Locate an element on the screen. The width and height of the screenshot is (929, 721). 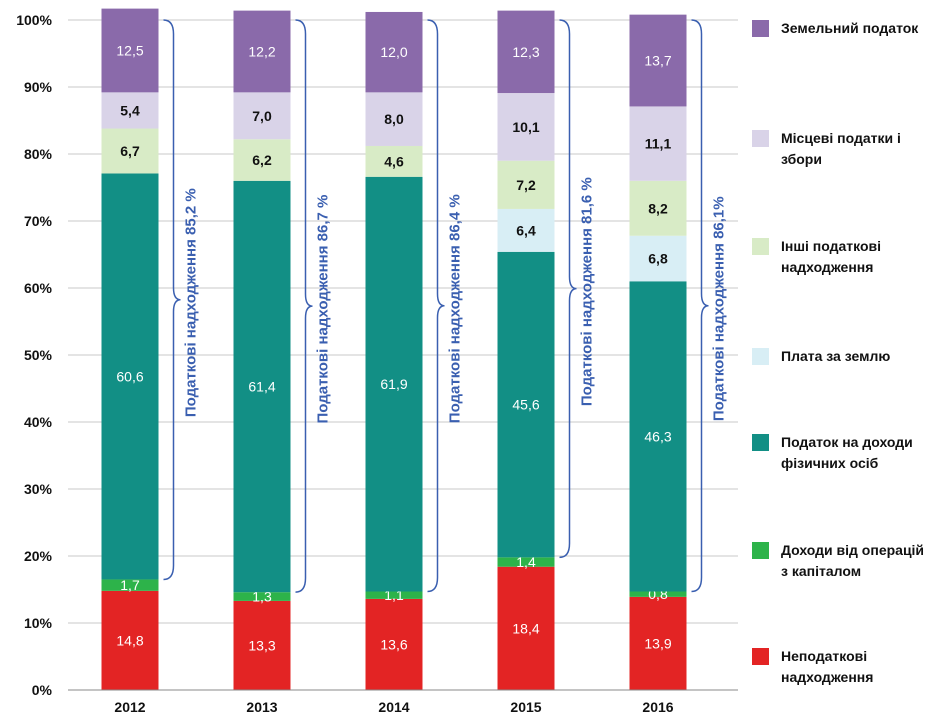
legend-label: Місцеві податки і збори is located at coordinates (841, 148).